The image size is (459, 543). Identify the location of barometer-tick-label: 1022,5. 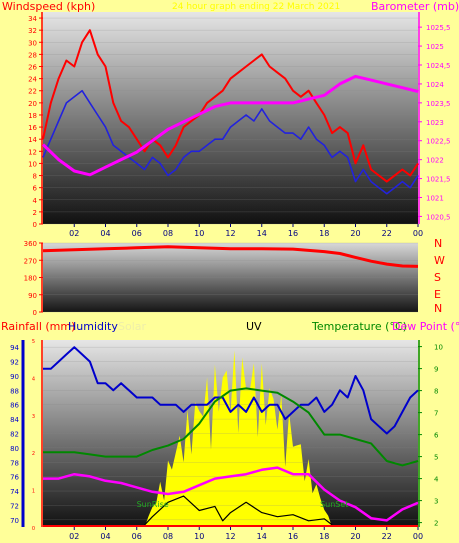
(438, 142).